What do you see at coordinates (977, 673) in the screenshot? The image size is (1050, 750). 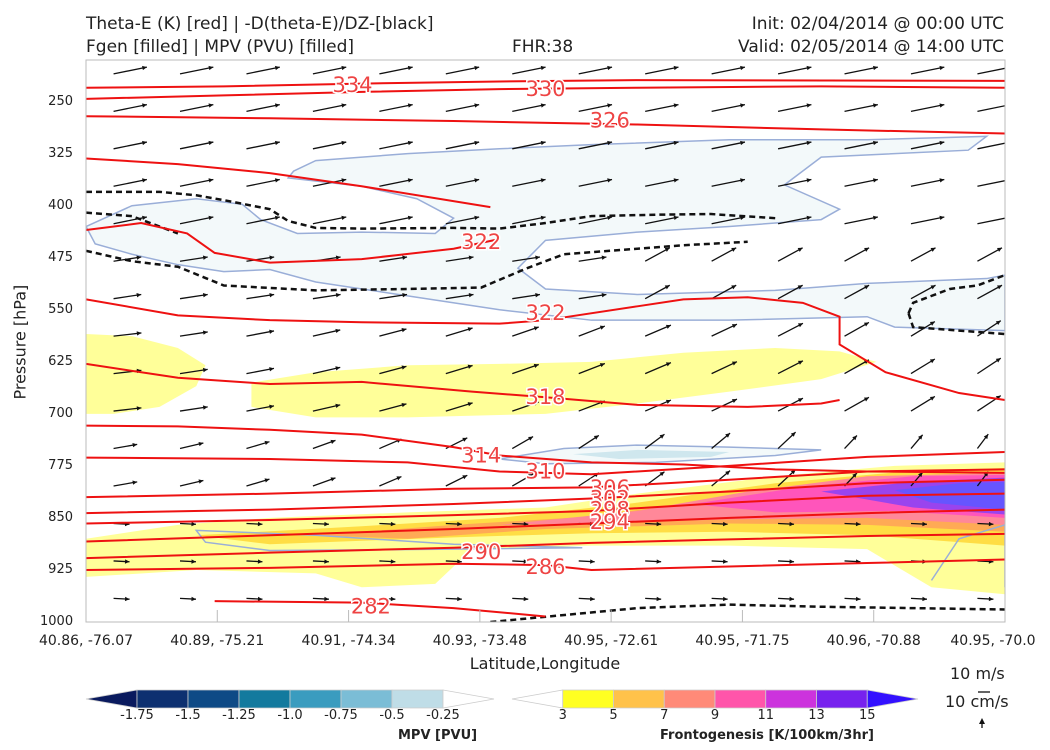 I see `vector-key-horizontal: 10 m/s` at bounding box center [977, 673].